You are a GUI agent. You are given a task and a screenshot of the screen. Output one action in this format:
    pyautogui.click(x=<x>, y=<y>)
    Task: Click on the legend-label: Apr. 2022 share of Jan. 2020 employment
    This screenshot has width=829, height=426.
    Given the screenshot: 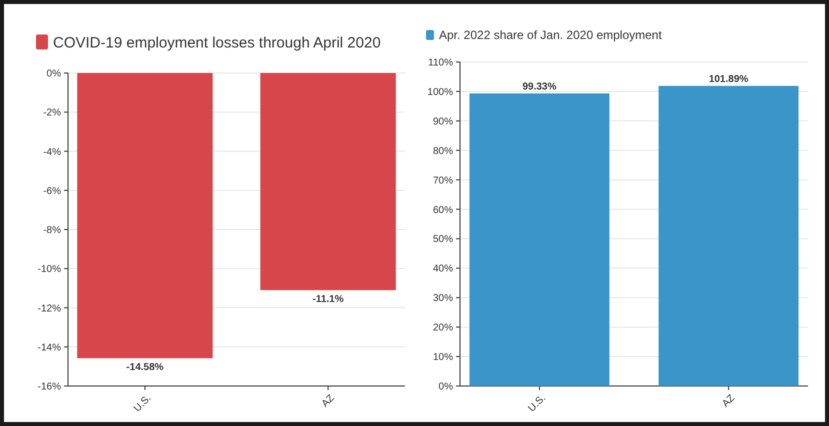 What is the action you would take?
    pyautogui.click(x=550, y=35)
    